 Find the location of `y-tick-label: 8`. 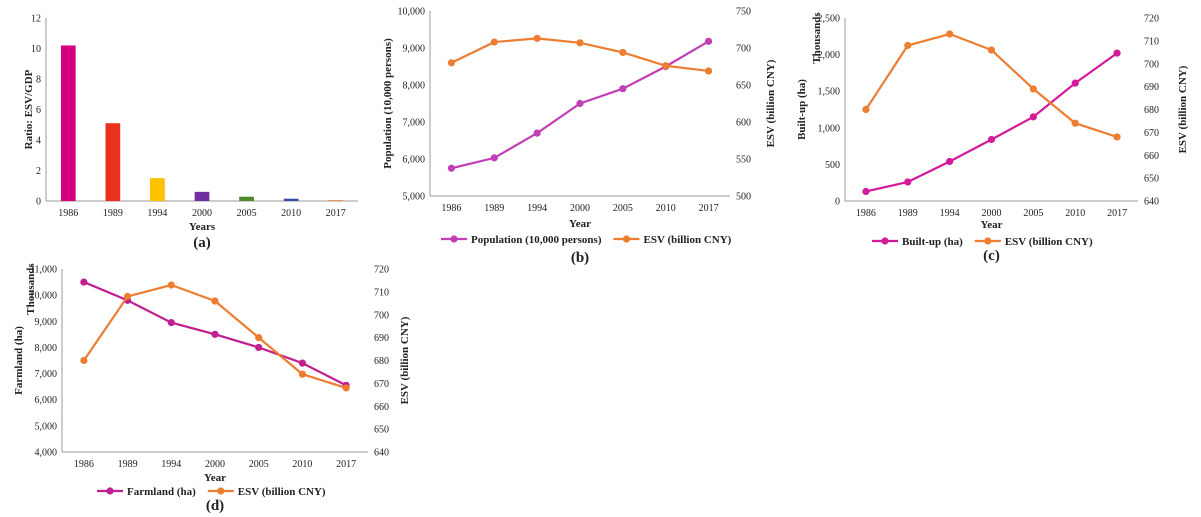

y-tick-label: 8 is located at coordinates (38, 80).